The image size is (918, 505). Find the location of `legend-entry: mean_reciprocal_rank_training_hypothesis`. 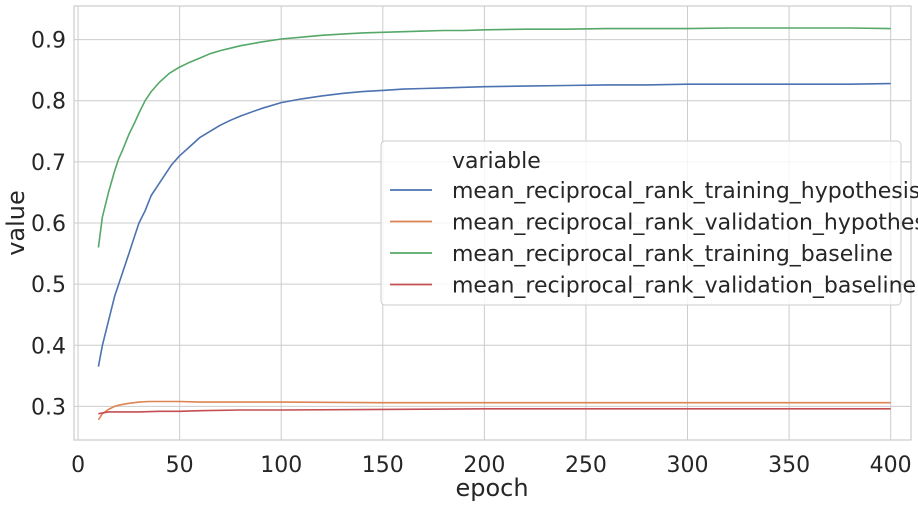

legend-entry: mean_reciprocal_rank_training_hypothesis is located at coordinates (685, 191).